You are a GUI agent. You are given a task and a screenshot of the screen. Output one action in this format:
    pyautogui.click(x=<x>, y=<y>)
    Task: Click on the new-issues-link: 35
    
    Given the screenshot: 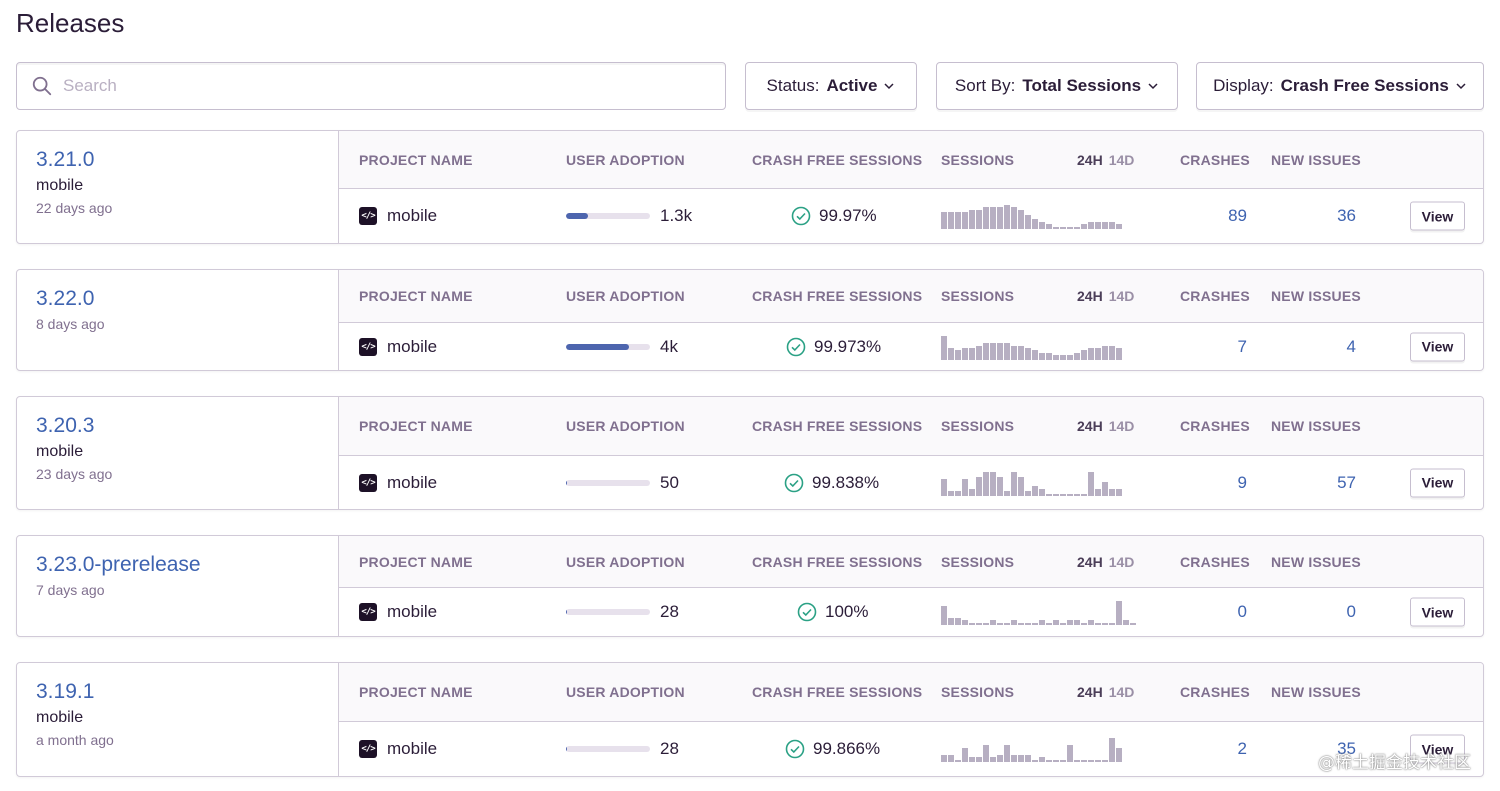 What is the action you would take?
    pyautogui.click(x=1346, y=748)
    